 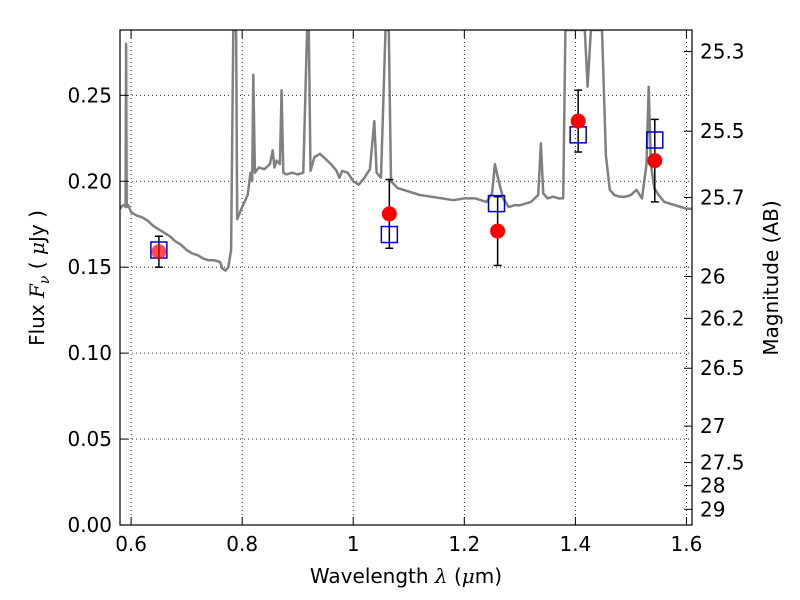 What do you see at coordinates (89, 267) in the screenshot?
I see `y-tick-label: 0.15` at bounding box center [89, 267].